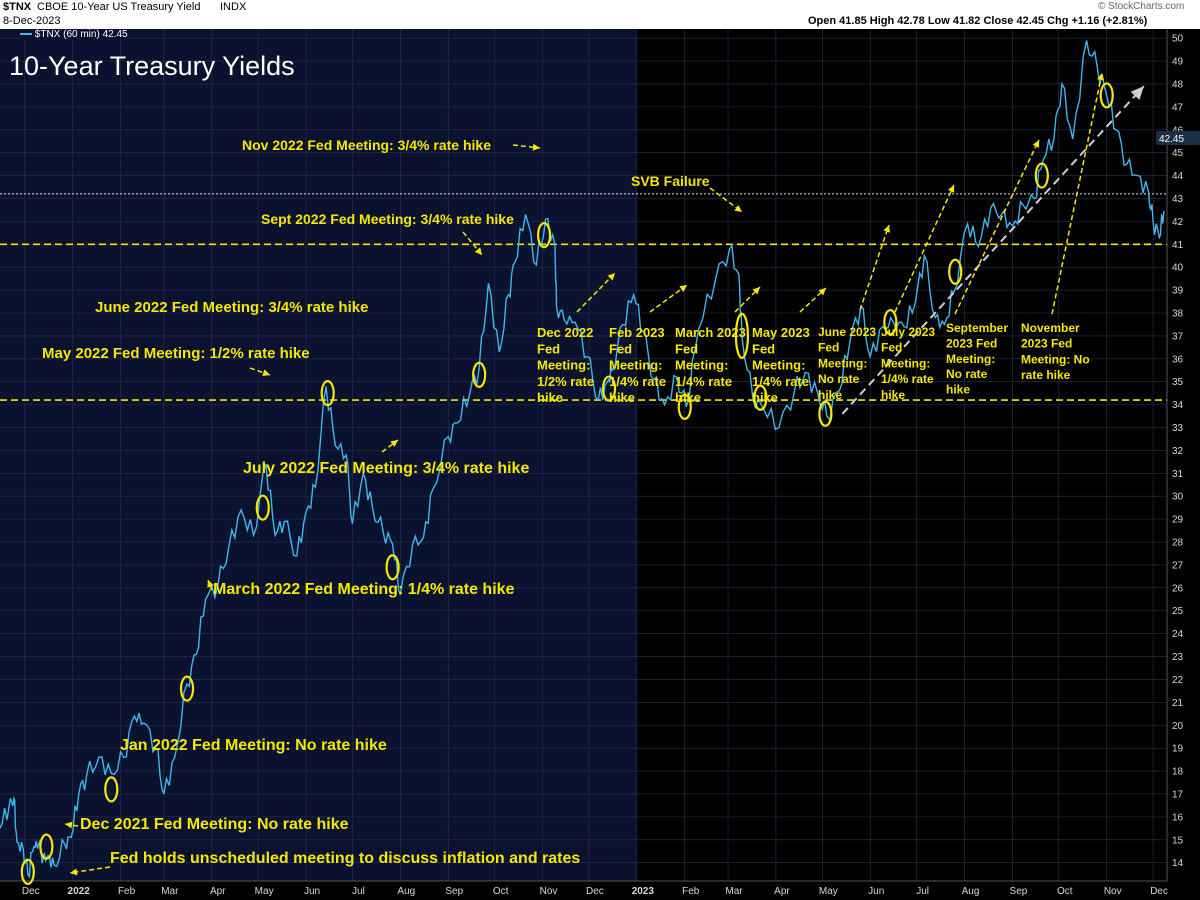 The width and height of the screenshot is (1200, 900). Describe the element at coordinates (596, 292) in the screenshot. I see `annotation-leader` at that location.